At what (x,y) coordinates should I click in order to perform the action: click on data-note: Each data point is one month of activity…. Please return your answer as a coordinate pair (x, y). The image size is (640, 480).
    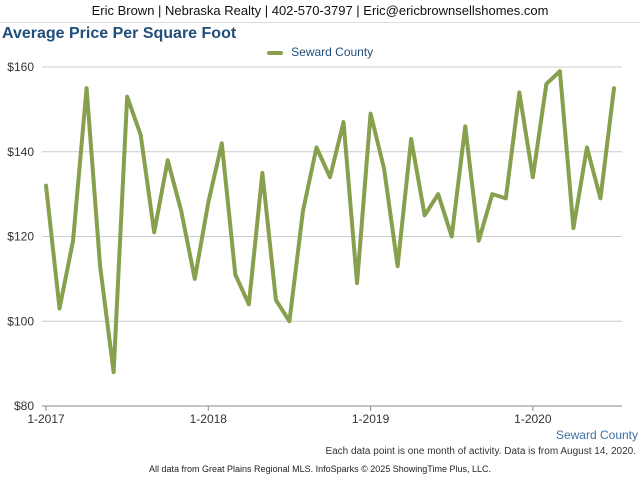
    Looking at the image, I should click on (480, 451).